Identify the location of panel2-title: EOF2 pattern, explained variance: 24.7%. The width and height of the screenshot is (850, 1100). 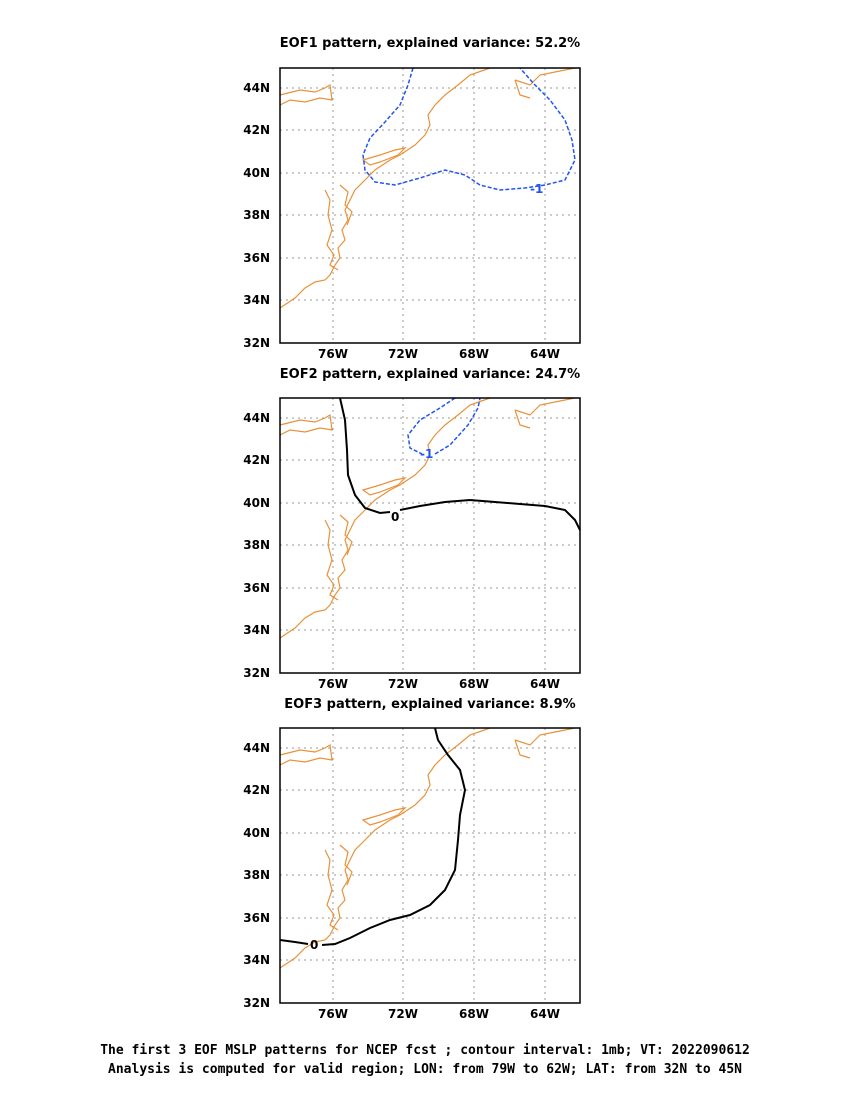
(430, 374).